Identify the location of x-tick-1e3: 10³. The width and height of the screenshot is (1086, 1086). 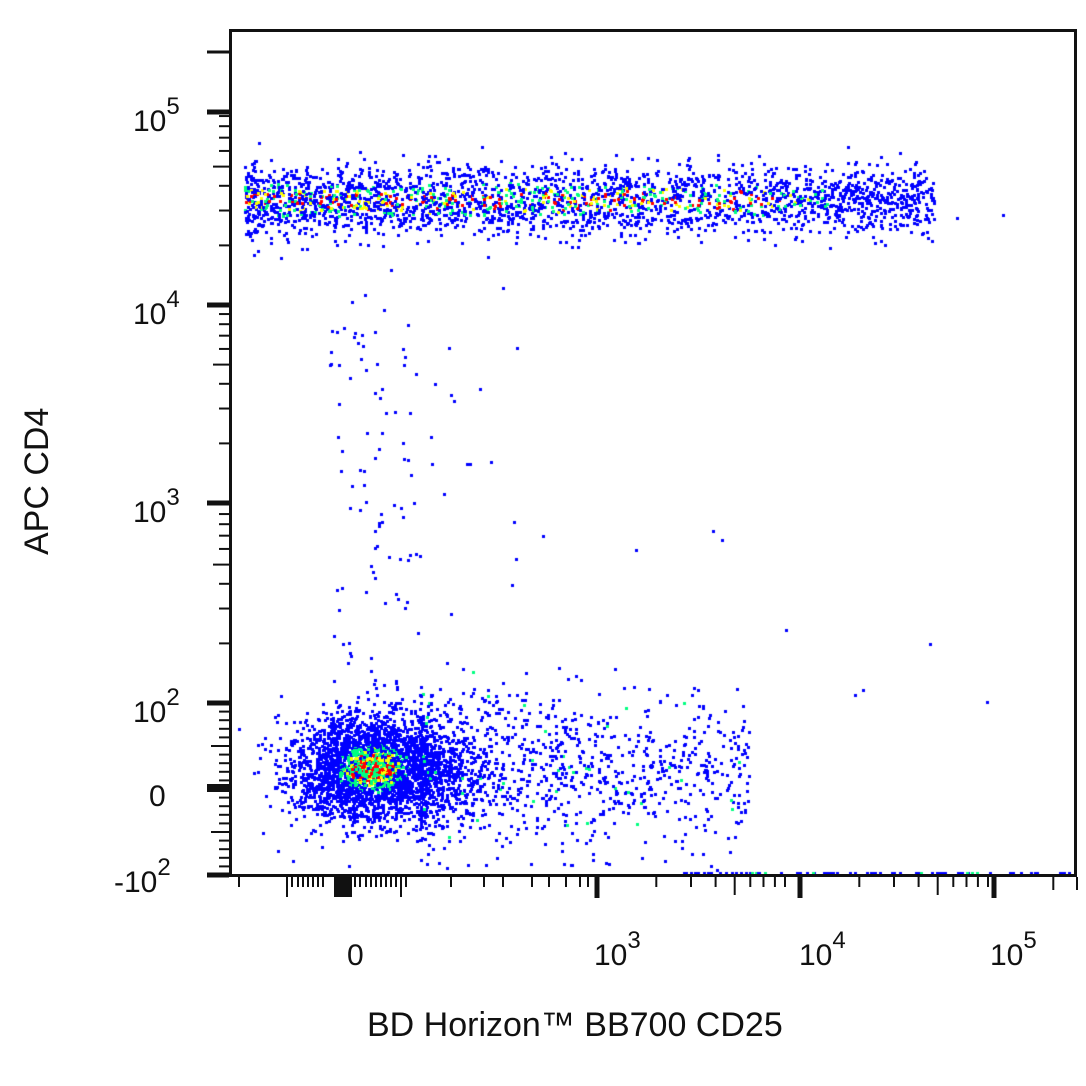
(617, 949).